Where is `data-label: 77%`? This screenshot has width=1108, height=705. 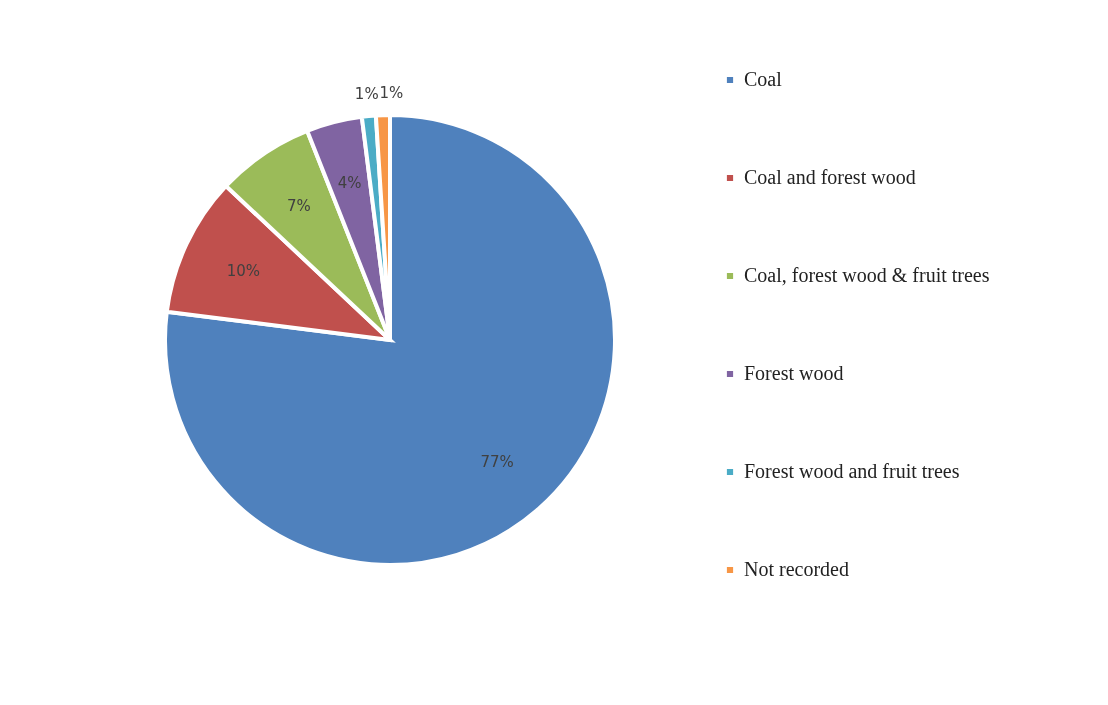
data-label: 77% is located at coordinates (497, 461).